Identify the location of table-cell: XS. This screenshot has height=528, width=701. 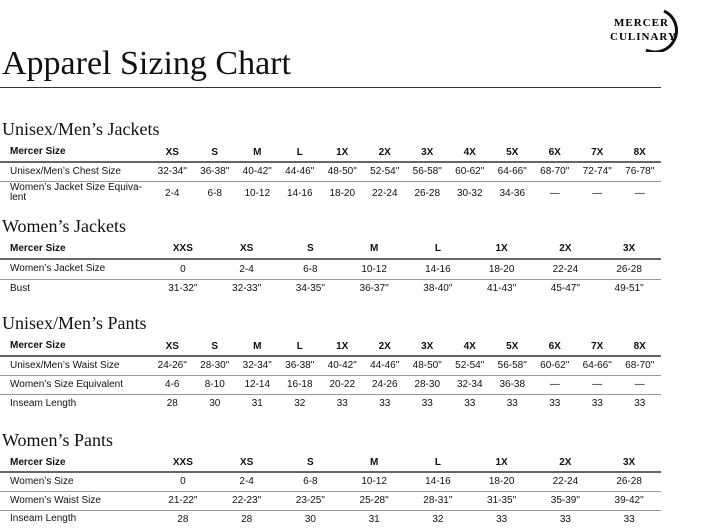
(246, 249).